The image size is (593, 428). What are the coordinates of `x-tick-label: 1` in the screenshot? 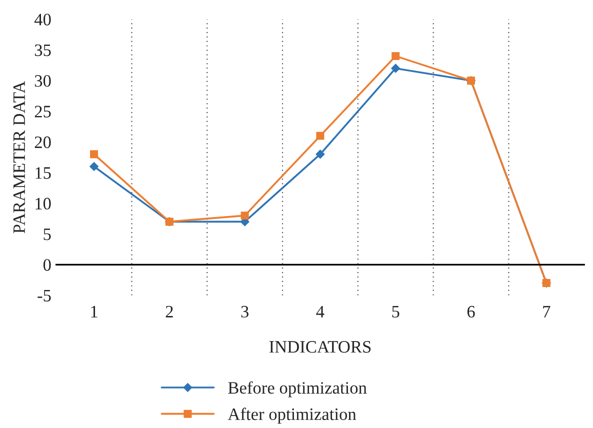 It's located at (94, 312).